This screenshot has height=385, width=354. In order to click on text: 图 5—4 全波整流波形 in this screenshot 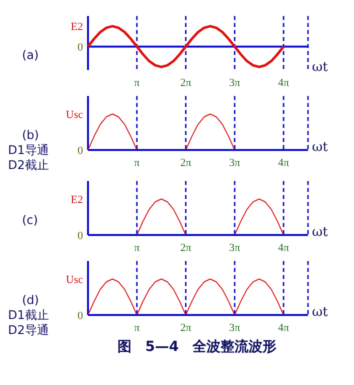, I will do `click(197, 347)`.